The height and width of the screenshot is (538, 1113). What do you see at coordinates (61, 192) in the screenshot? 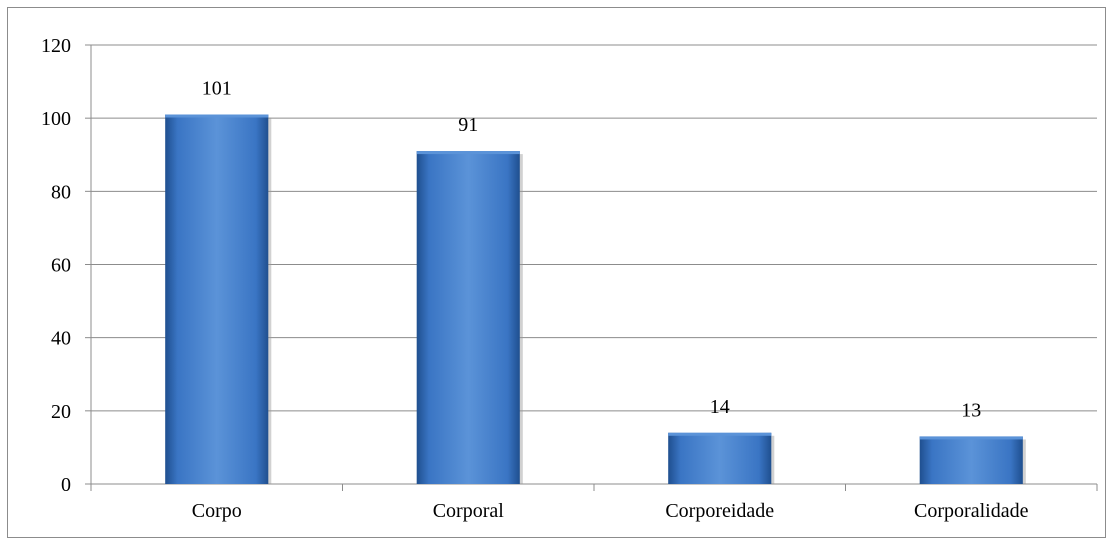
I see `y-tick-label: 80` at bounding box center [61, 192].